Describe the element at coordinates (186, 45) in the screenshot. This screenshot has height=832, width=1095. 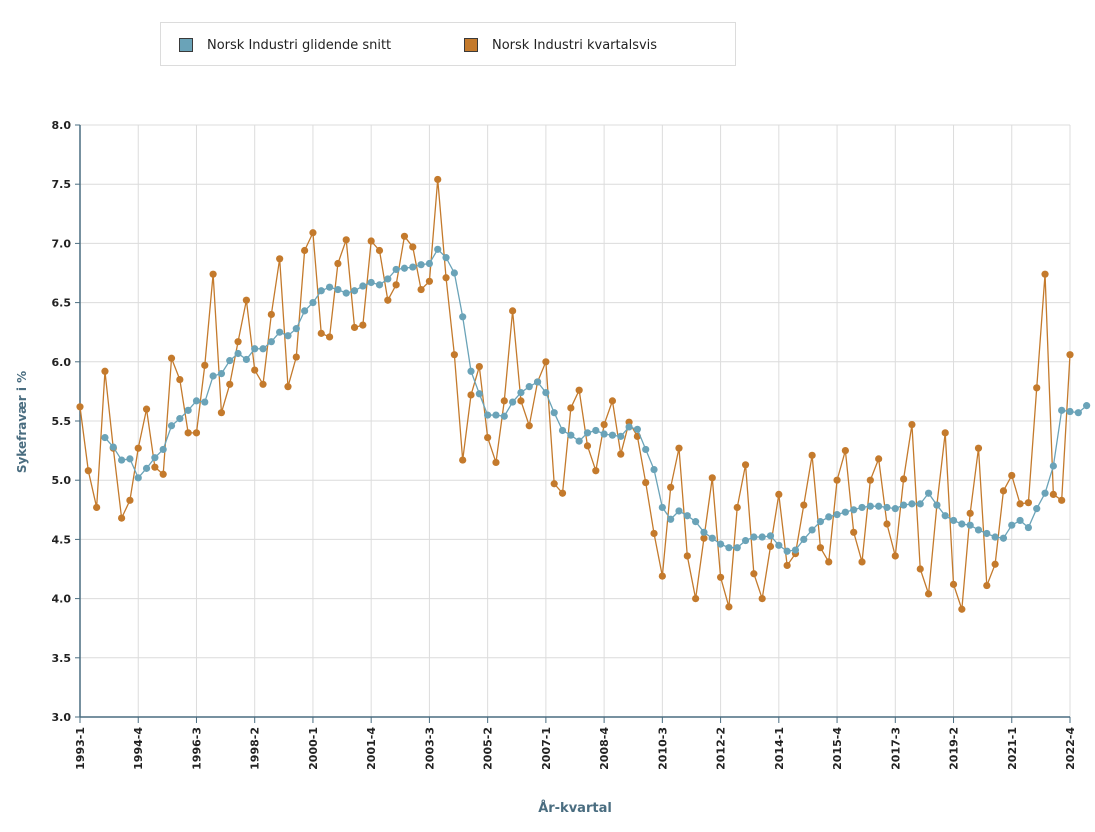
I see `legend-swatch-glidende` at that location.